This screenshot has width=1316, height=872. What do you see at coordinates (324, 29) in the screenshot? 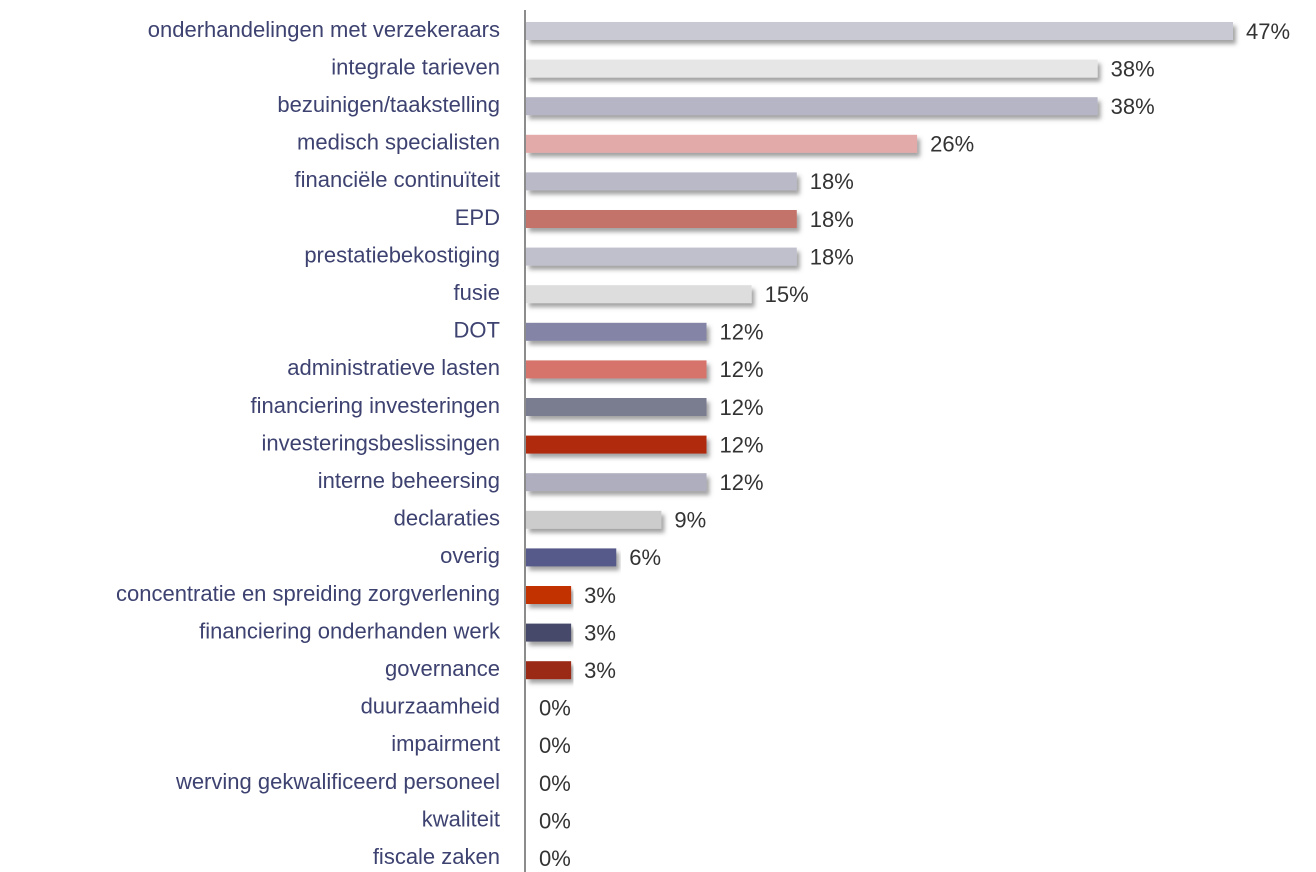
I see `category-label: onderhandelingen met verzekeraars` at bounding box center [324, 29].